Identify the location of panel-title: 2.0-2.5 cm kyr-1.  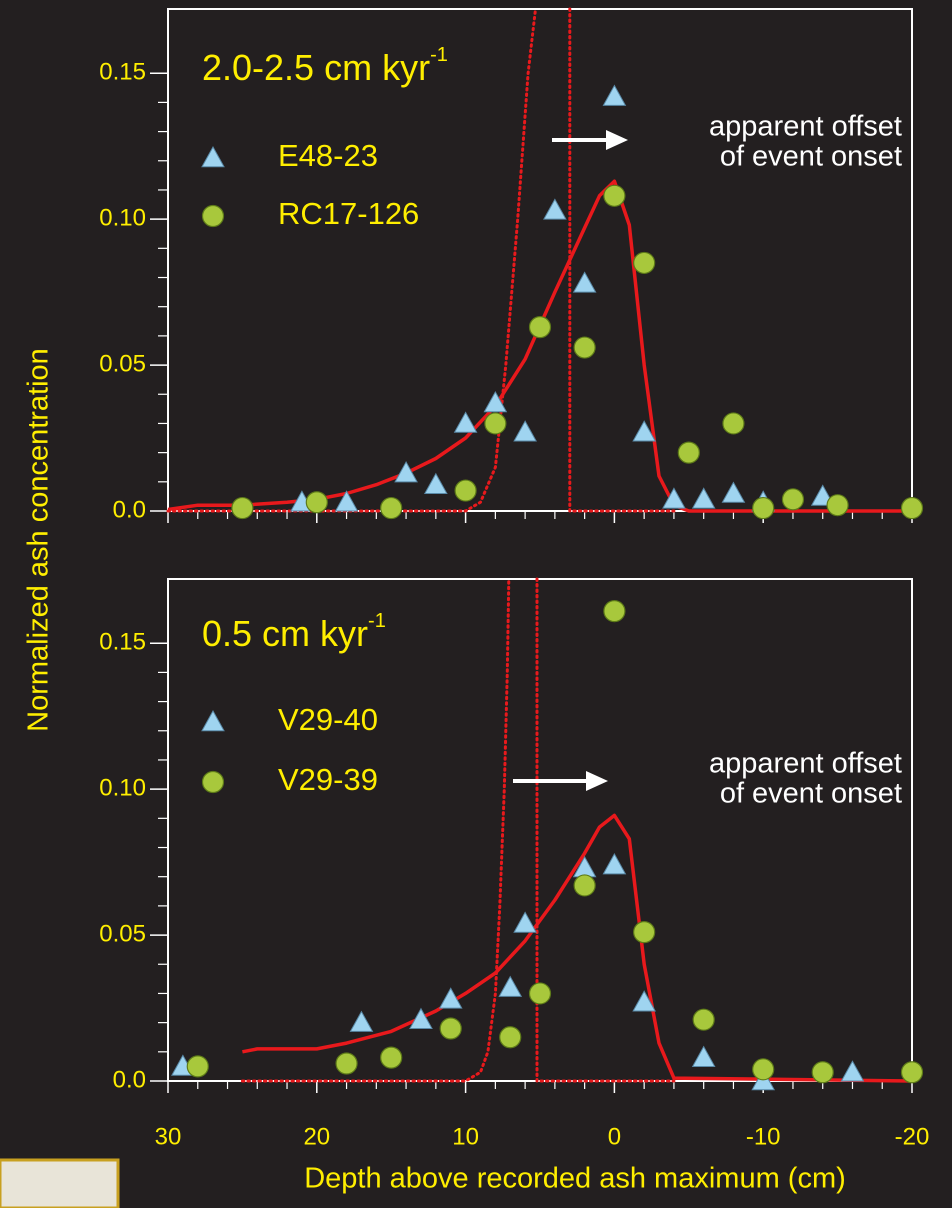
(325, 65).